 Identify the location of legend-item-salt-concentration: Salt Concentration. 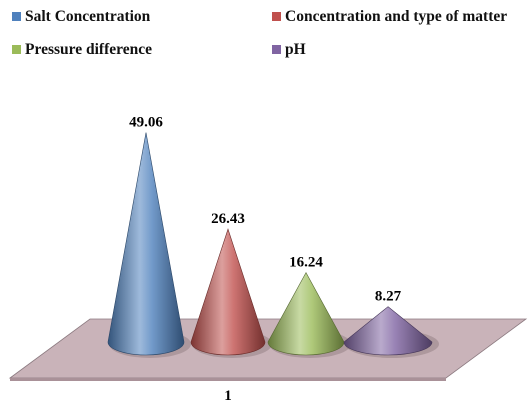
(81, 16).